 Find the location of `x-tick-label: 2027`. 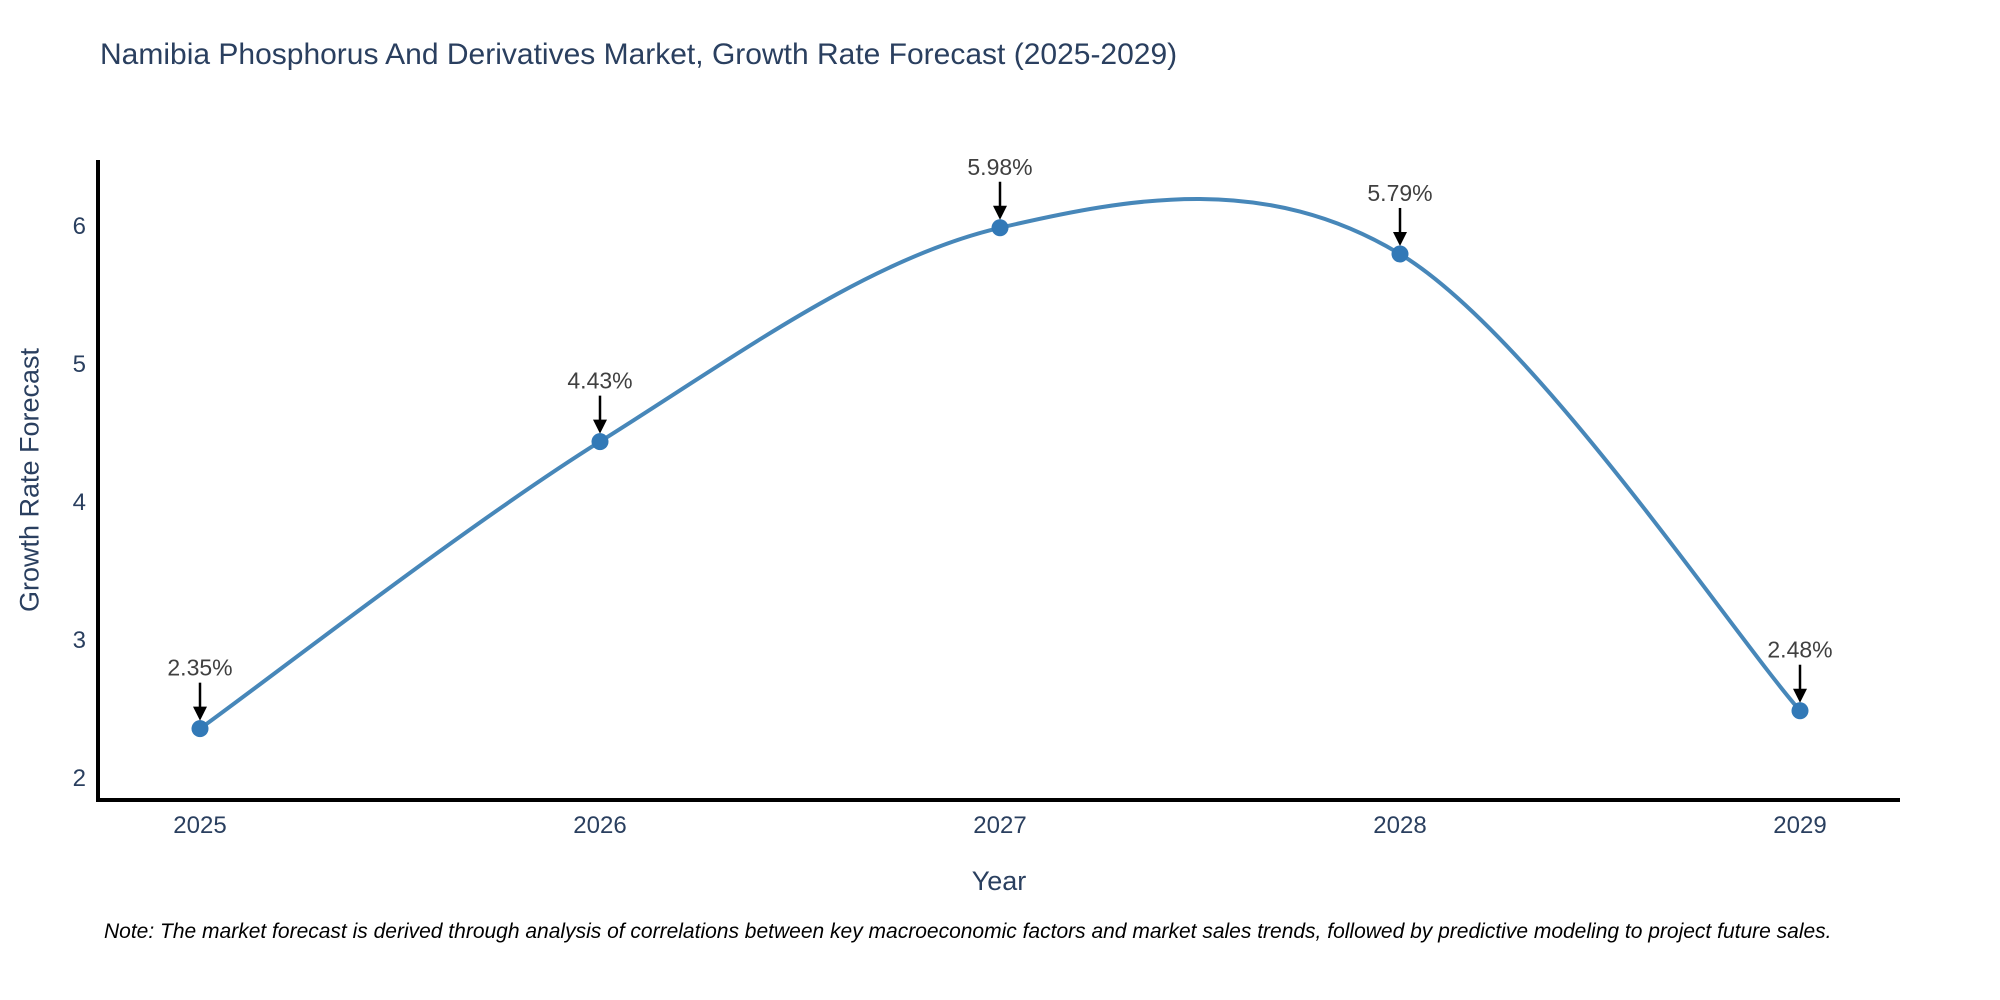

x-tick-label: 2027 is located at coordinates (999, 825).